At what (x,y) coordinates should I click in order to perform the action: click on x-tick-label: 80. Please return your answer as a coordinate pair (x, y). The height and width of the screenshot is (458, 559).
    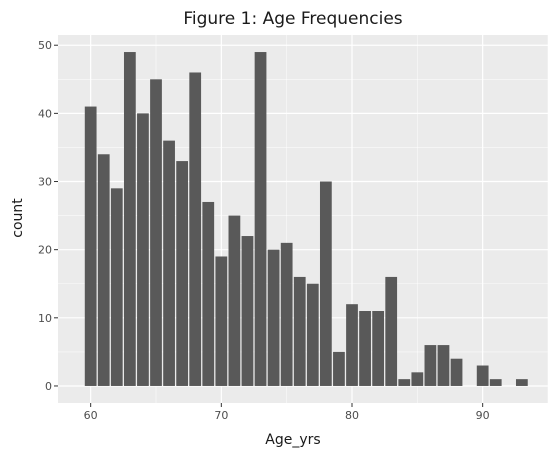
    Looking at the image, I should click on (352, 415).